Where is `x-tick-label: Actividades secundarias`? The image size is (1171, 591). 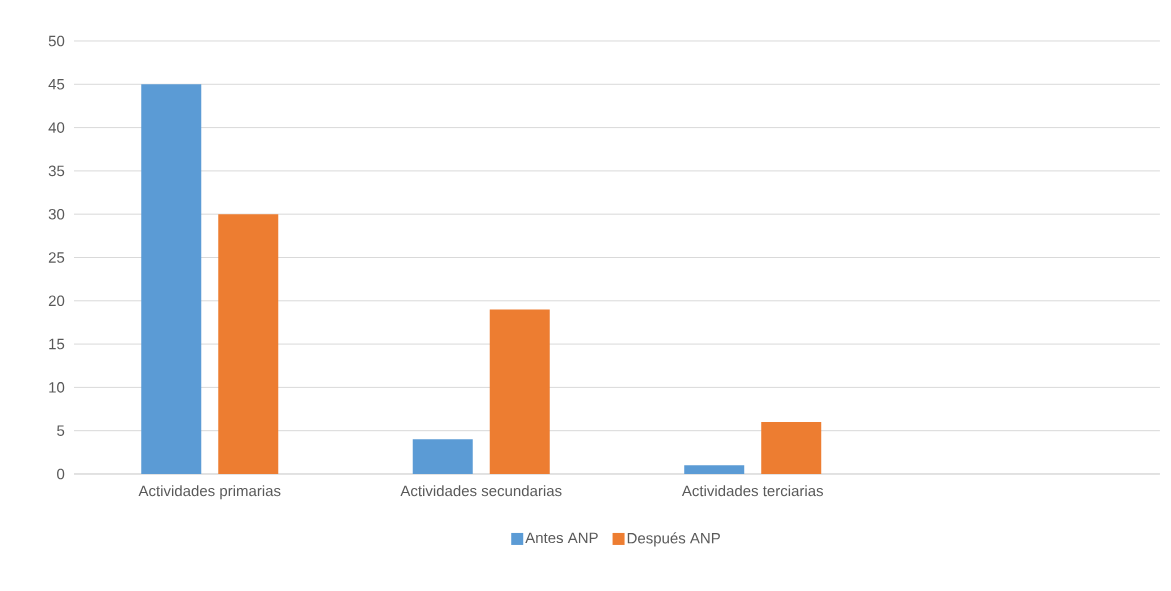
x-tick-label: Actividades secundarias is located at coordinates (481, 491).